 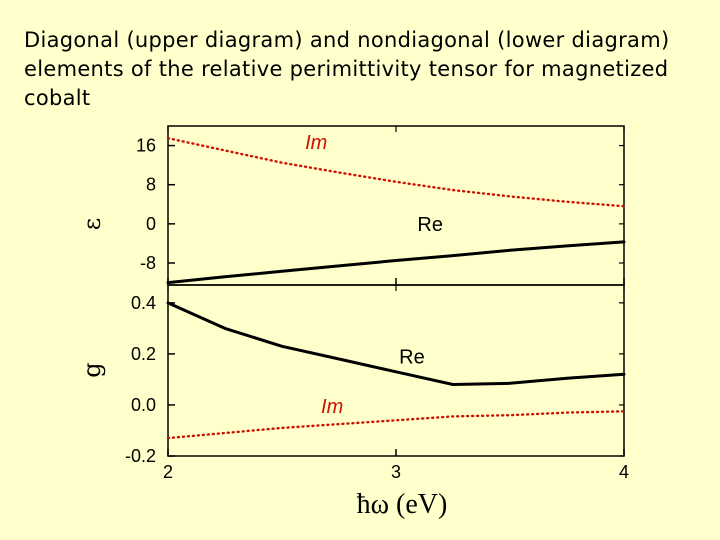 What do you see at coordinates (151, 224) in the screenshot?
I see `y-tick-label: 0` at bounding box center [151, 224].